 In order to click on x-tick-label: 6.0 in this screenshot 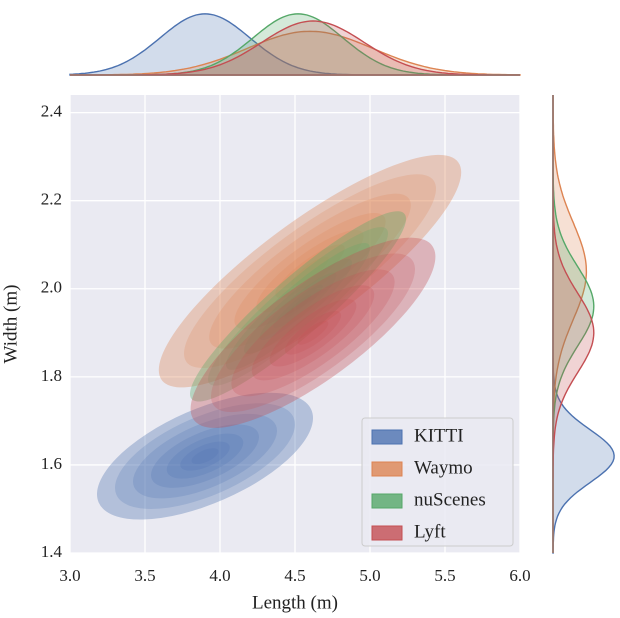, I will do `click(519, 575)`.